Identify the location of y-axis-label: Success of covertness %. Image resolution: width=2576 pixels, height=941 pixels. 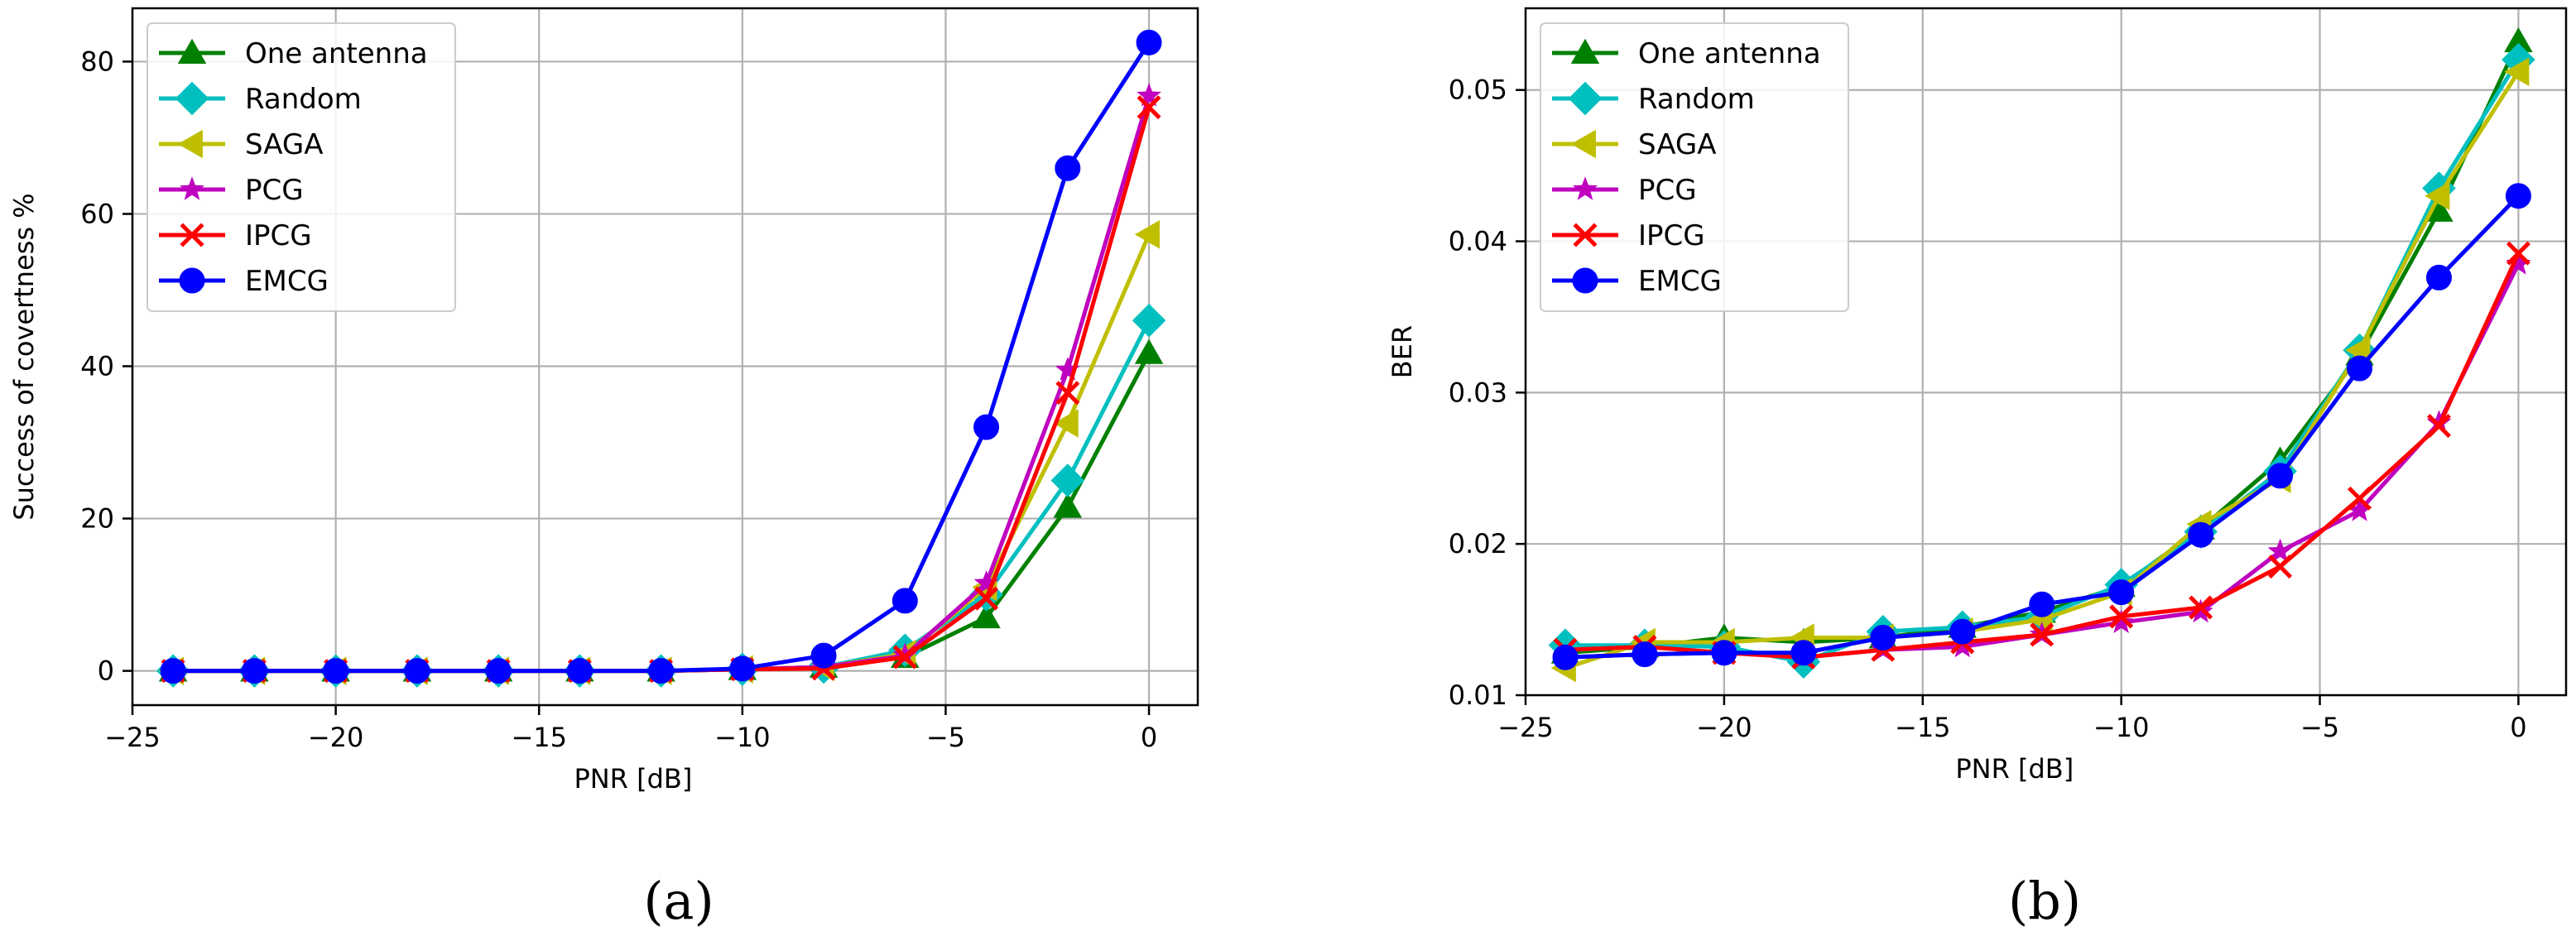
(24, 356).